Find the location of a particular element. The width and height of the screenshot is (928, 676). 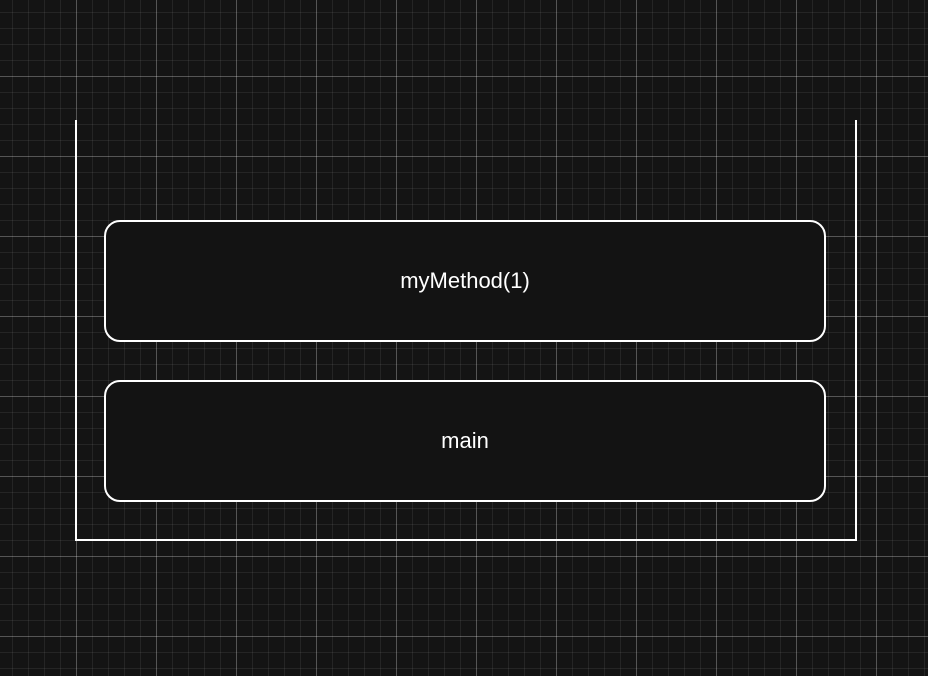

stack-frame-label: myMethod(1) is located at coordinates (465, 280).